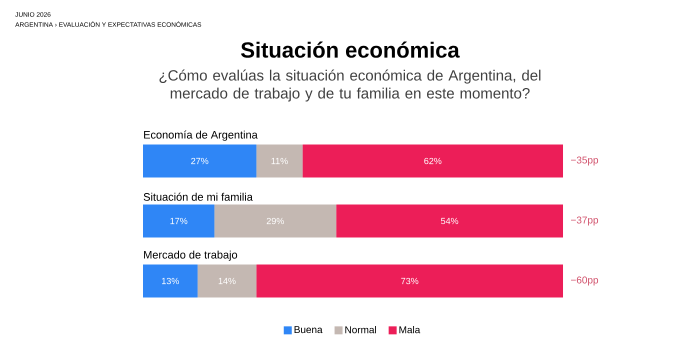 This screenshot has height=358, width=700. Describe the element at coordinates (409, 330) in the screenshot. I see `legend-label: Mala` at that location.